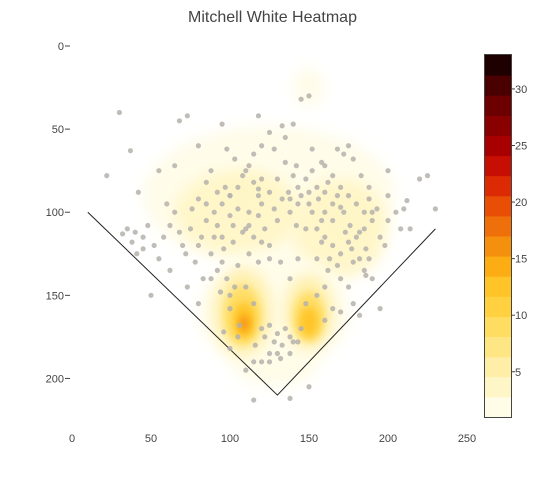 This screenshot has width=545, height=500. Describe the element at coordinates (61, 47) in the screenshot. I see `y-tick-label: 0` at that location.